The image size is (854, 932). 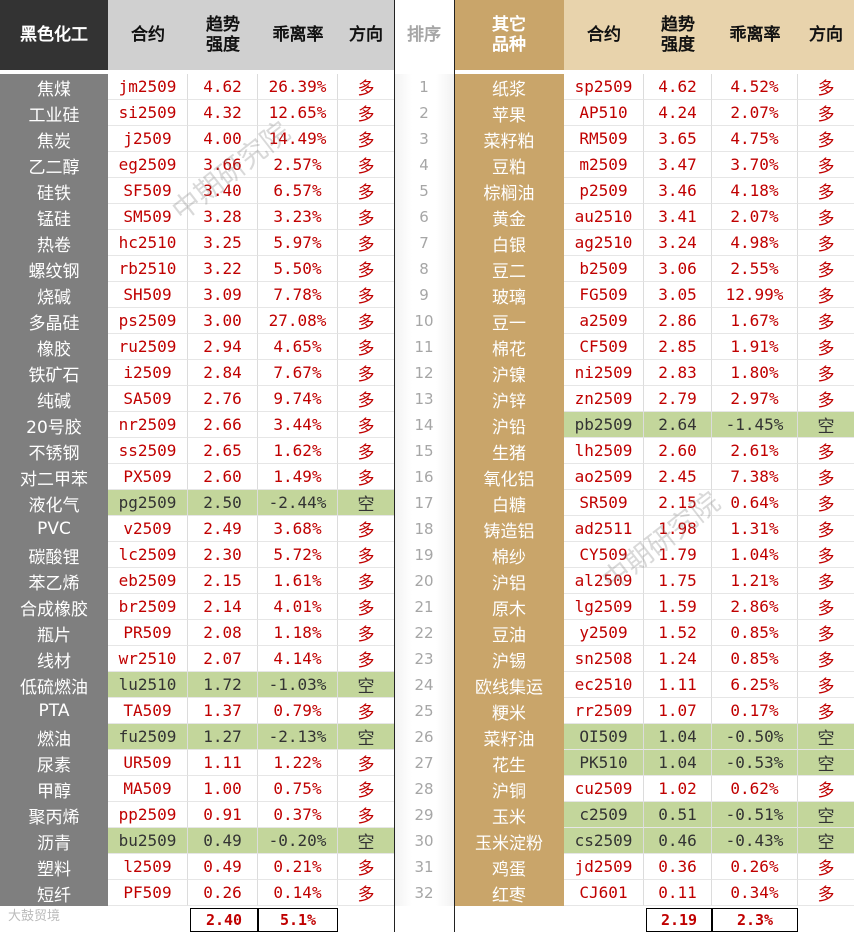 I want to click on deviation-rate: 2.61%, so click(x=755, y=451).